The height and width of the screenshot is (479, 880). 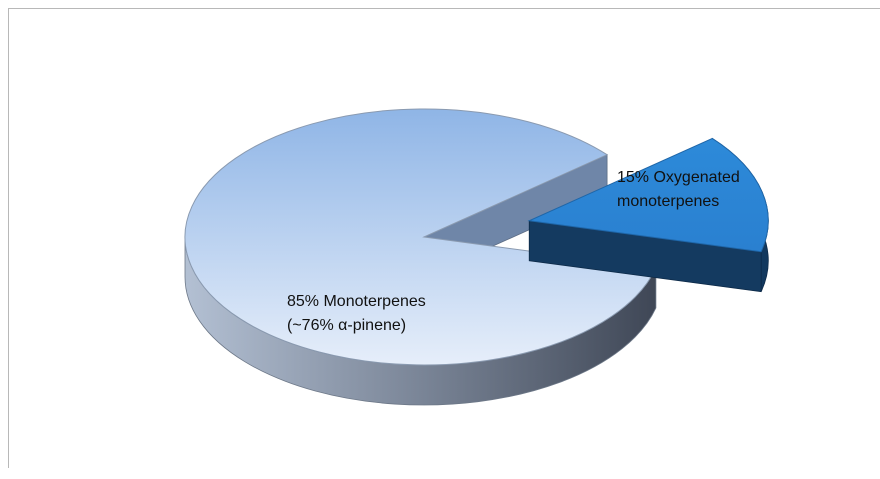 I want to click on pie-slice-1-label-line-1: monoterpenes, so click(x=668, y=201).